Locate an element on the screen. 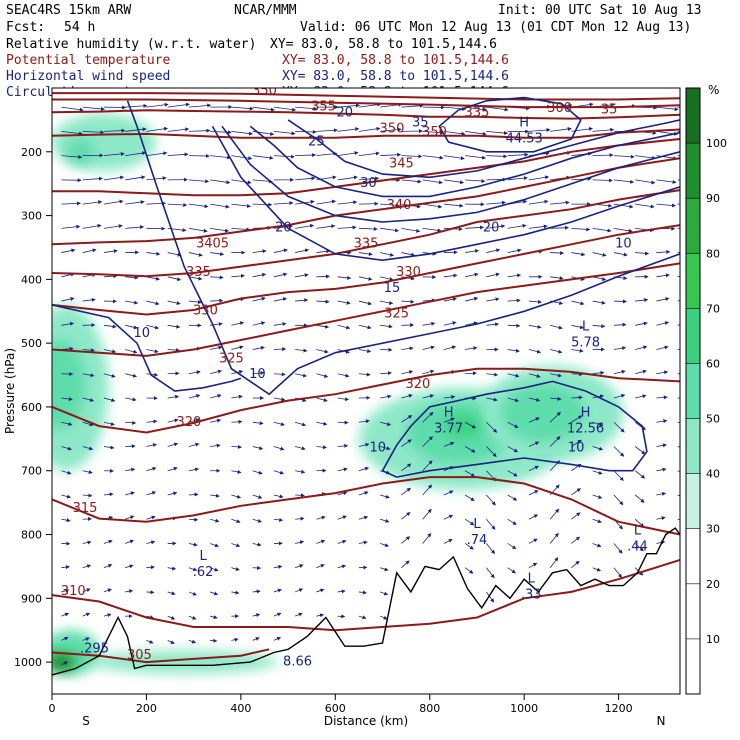 Image resolution: width=740 pixels, height=740 pixels. y-axis-label: Pressure (hPa) is located at coordinates (10, 391).